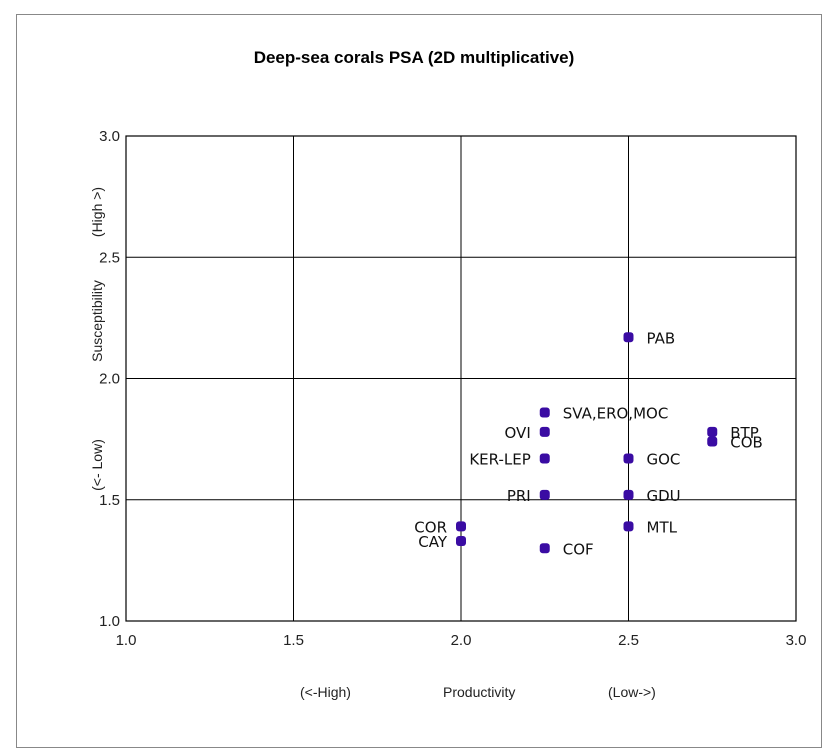  I want to click on y-tick-label: 3.0, so click(109, 136).